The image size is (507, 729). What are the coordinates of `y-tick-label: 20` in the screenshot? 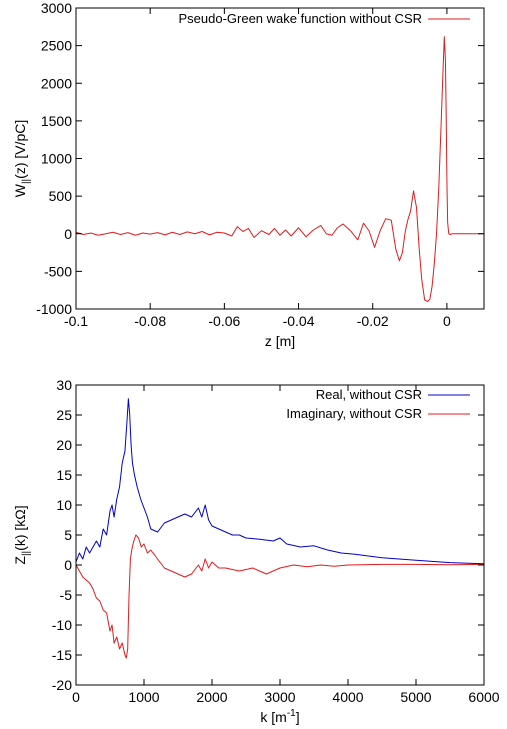 It's located at (64, 445).